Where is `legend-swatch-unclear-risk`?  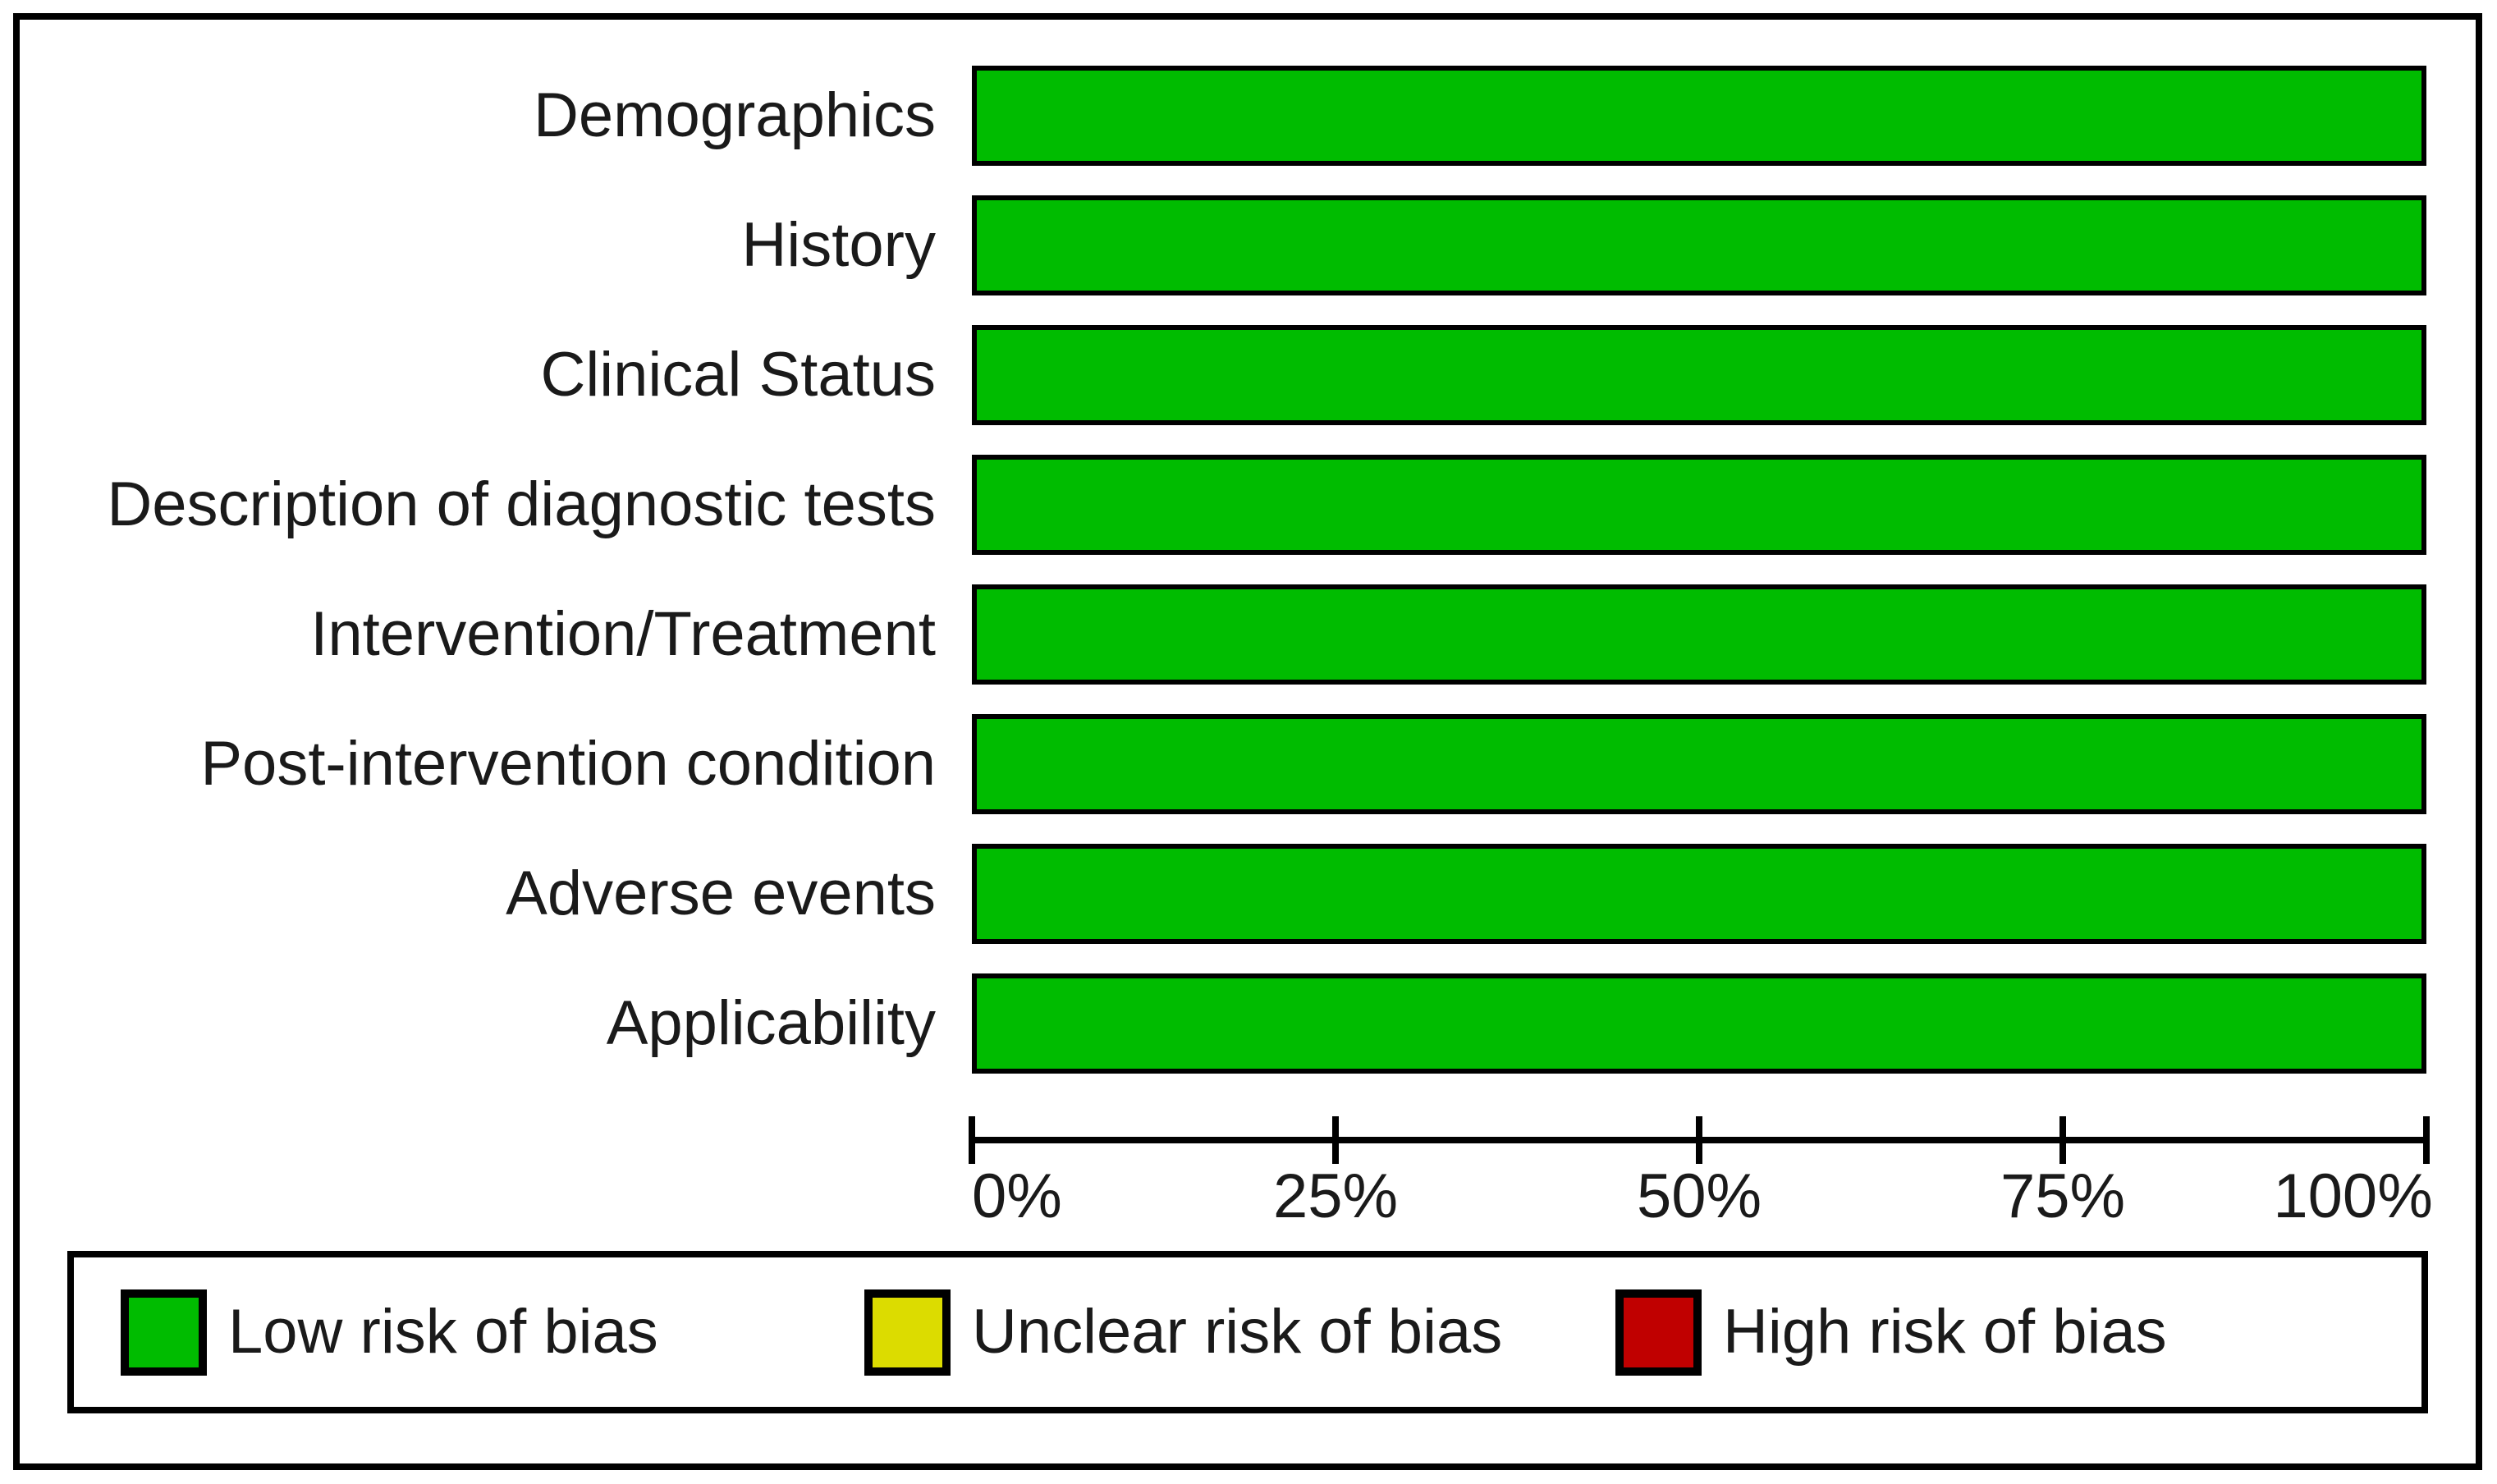
legend-swatch-unclear-risk is located at coordinates (907, 1332).